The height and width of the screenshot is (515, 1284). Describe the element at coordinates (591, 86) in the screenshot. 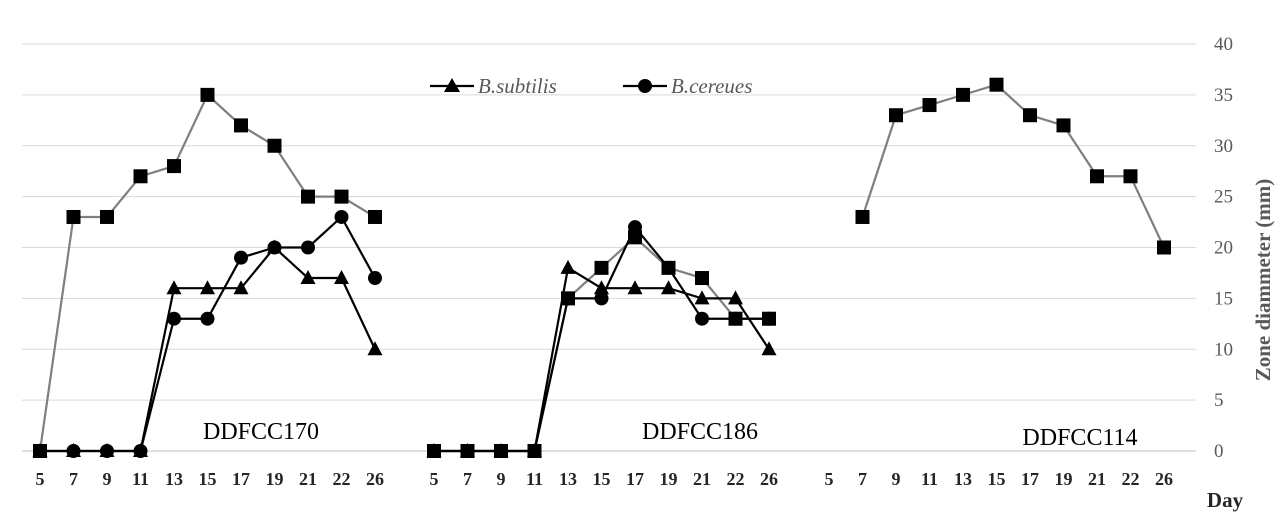

I see `legend: B.subtilis B.cereues` at that location.